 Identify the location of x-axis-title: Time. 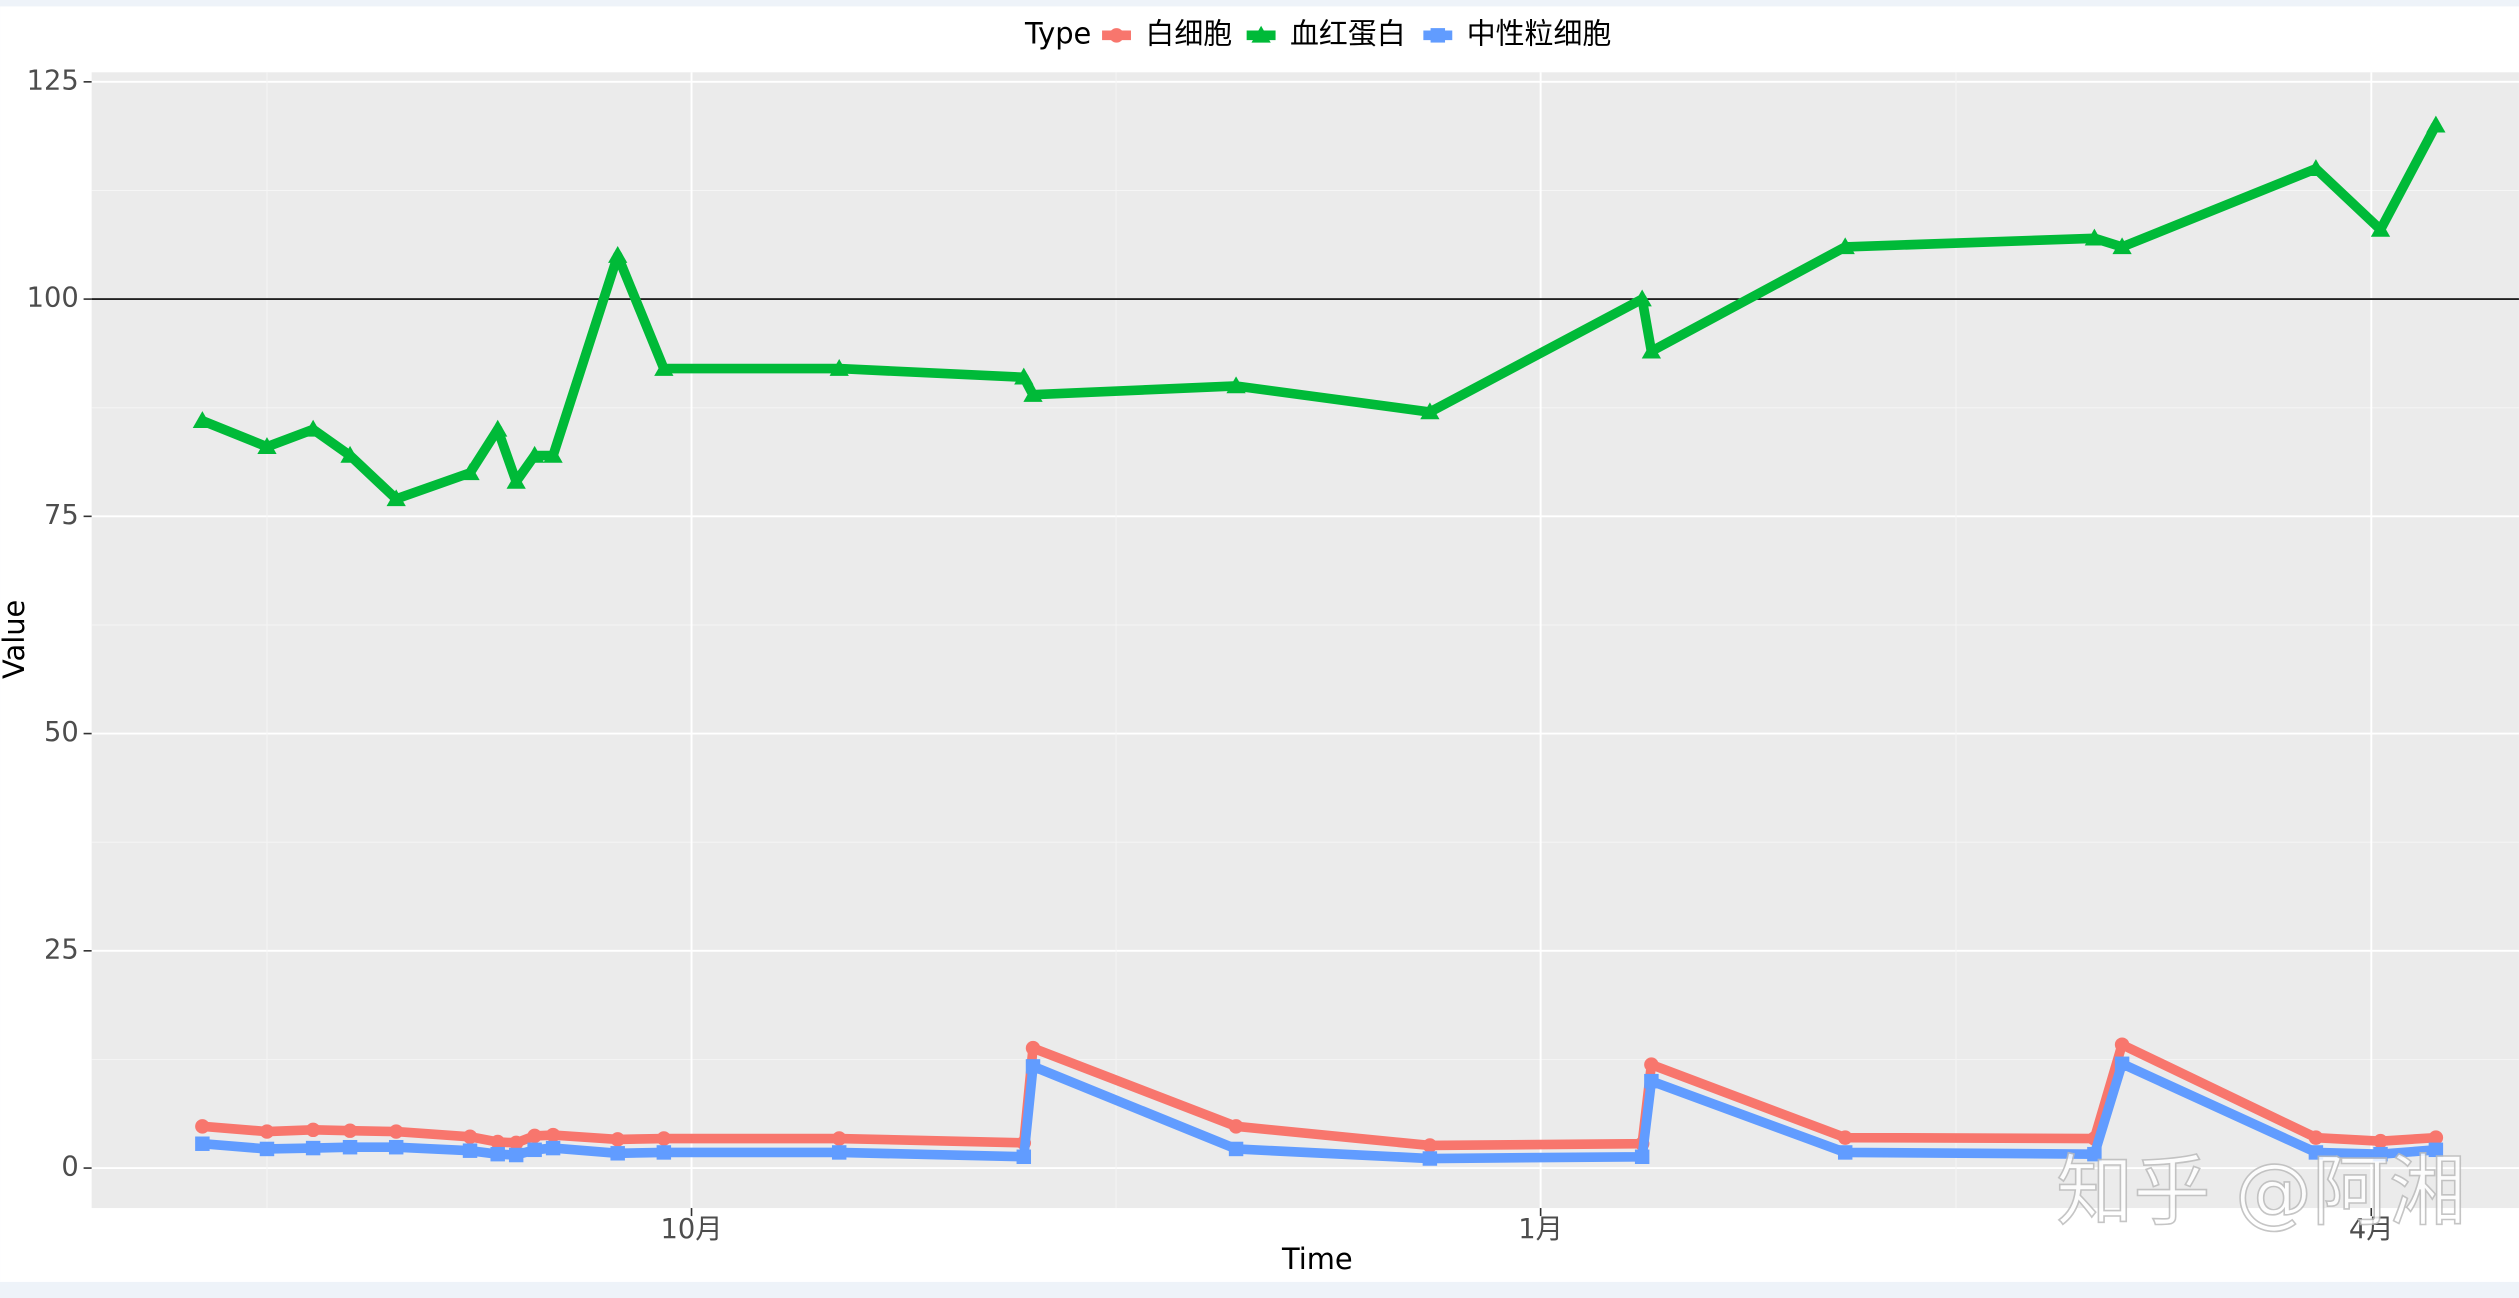
(1317, 1259).